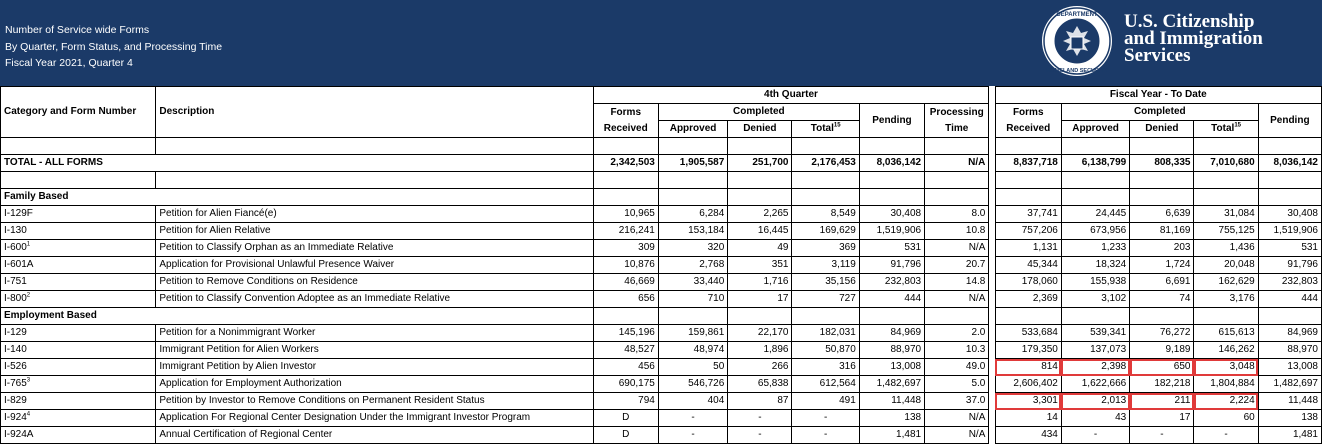  What do you see at coordinates (1028, 401) in the screenshot?
I see `ytd-value: 3,301` at bounding box center [1028, 401].